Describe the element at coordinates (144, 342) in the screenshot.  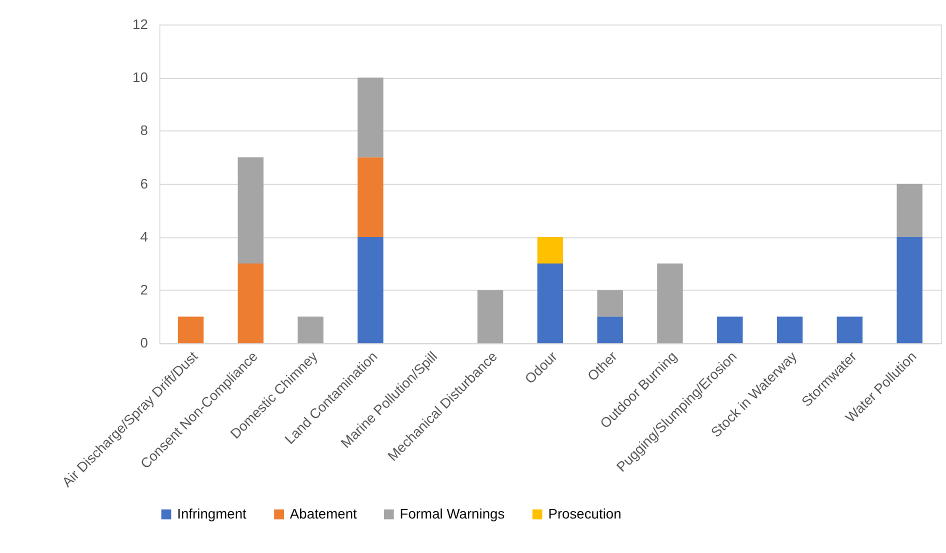
I see `y-tick-label: 0` at that location.